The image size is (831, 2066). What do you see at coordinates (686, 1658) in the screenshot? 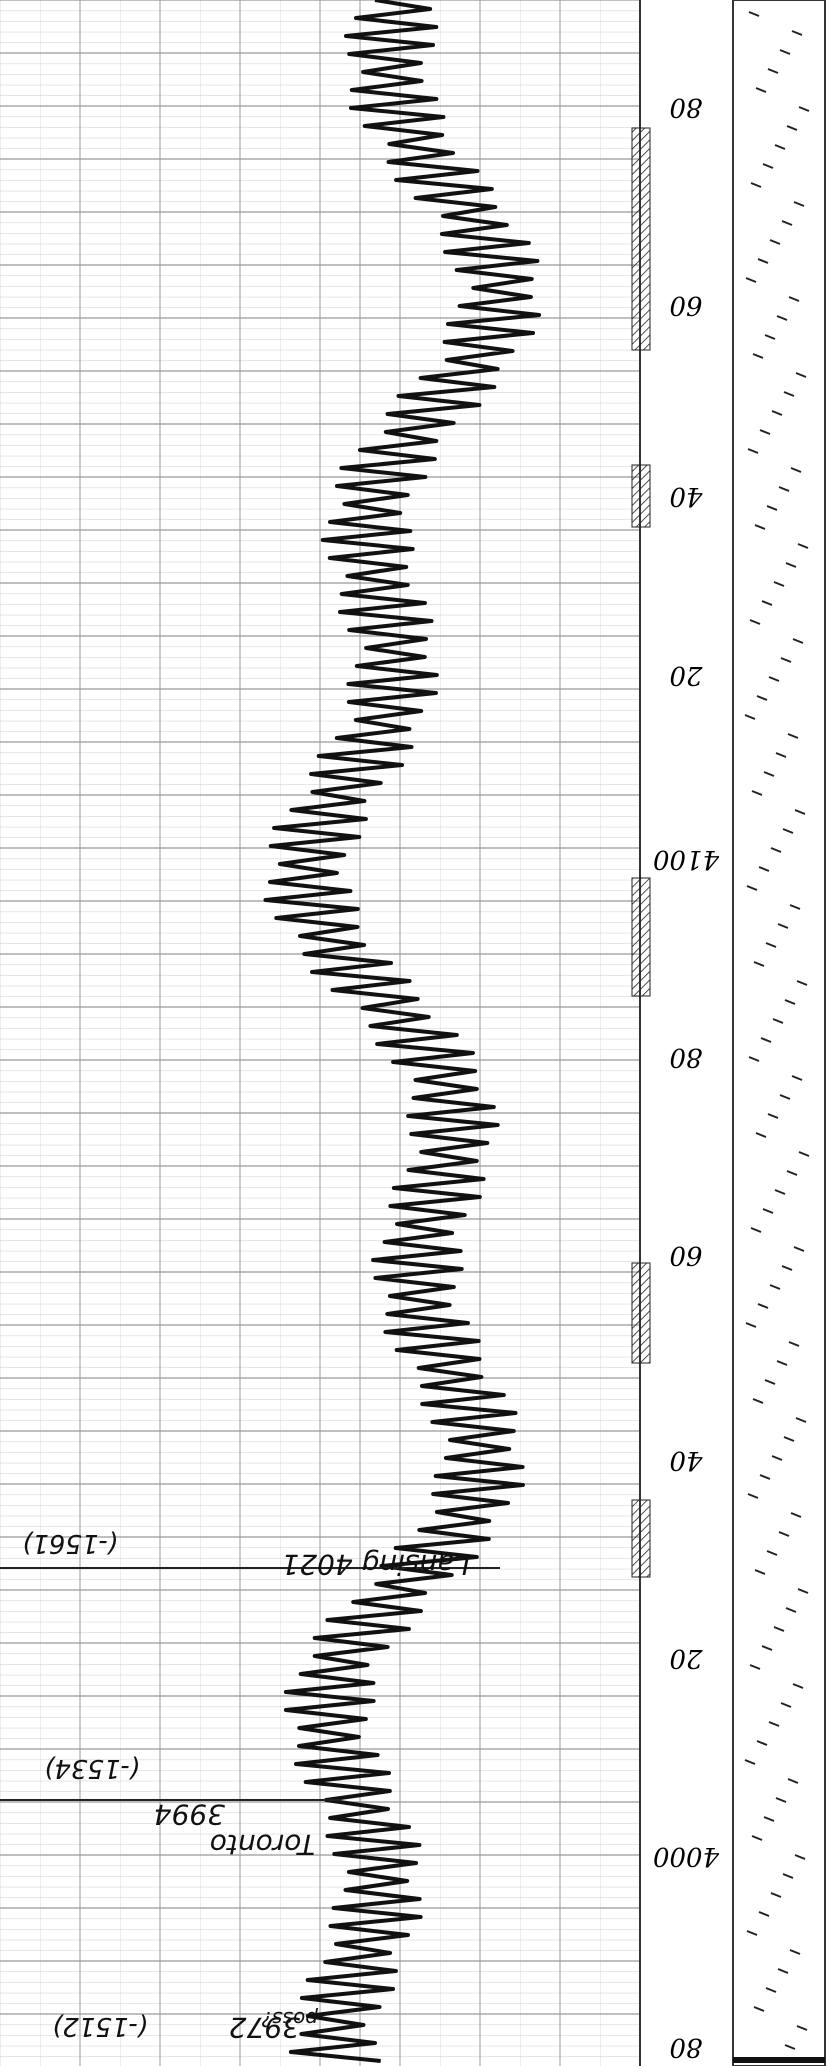
I see `depth-label: 20` at bounding box center [686, 1658].